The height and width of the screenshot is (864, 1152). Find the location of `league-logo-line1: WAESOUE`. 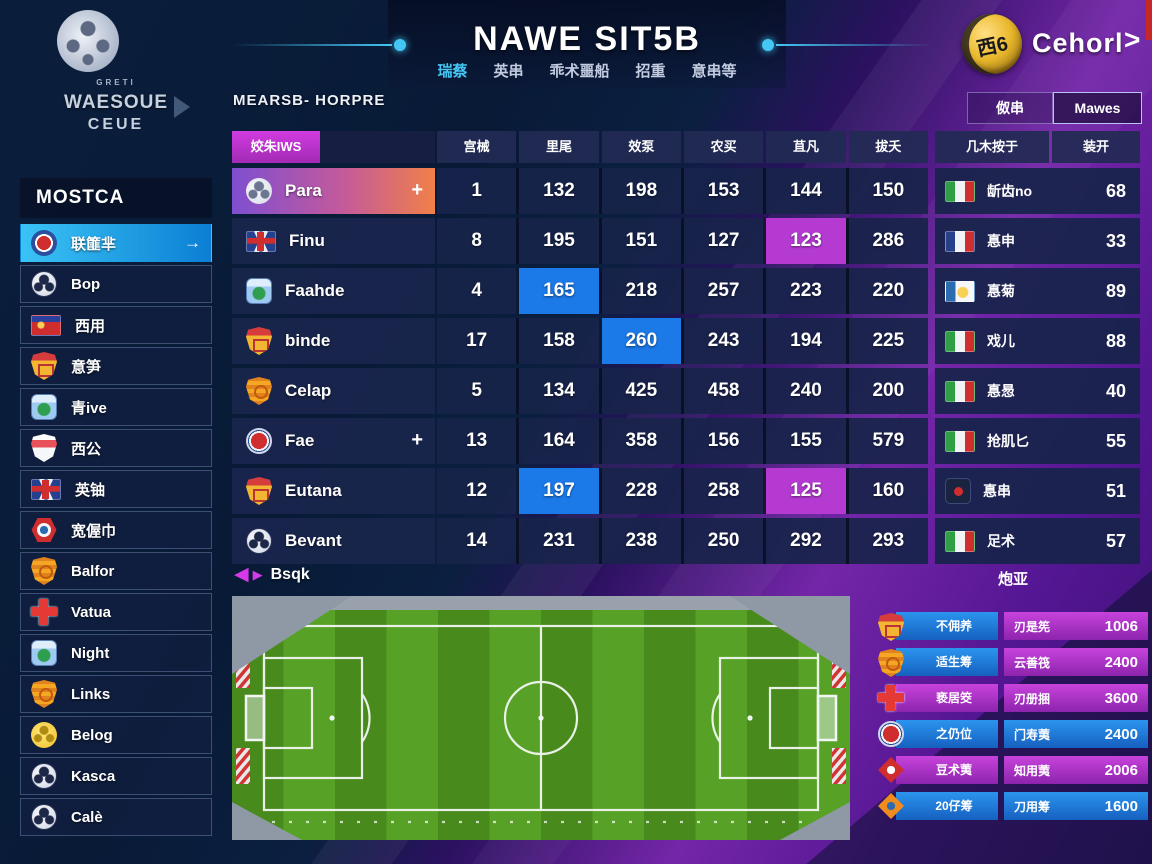

league-logo-line1: WAESOUE is located at coordinates (116, 102).